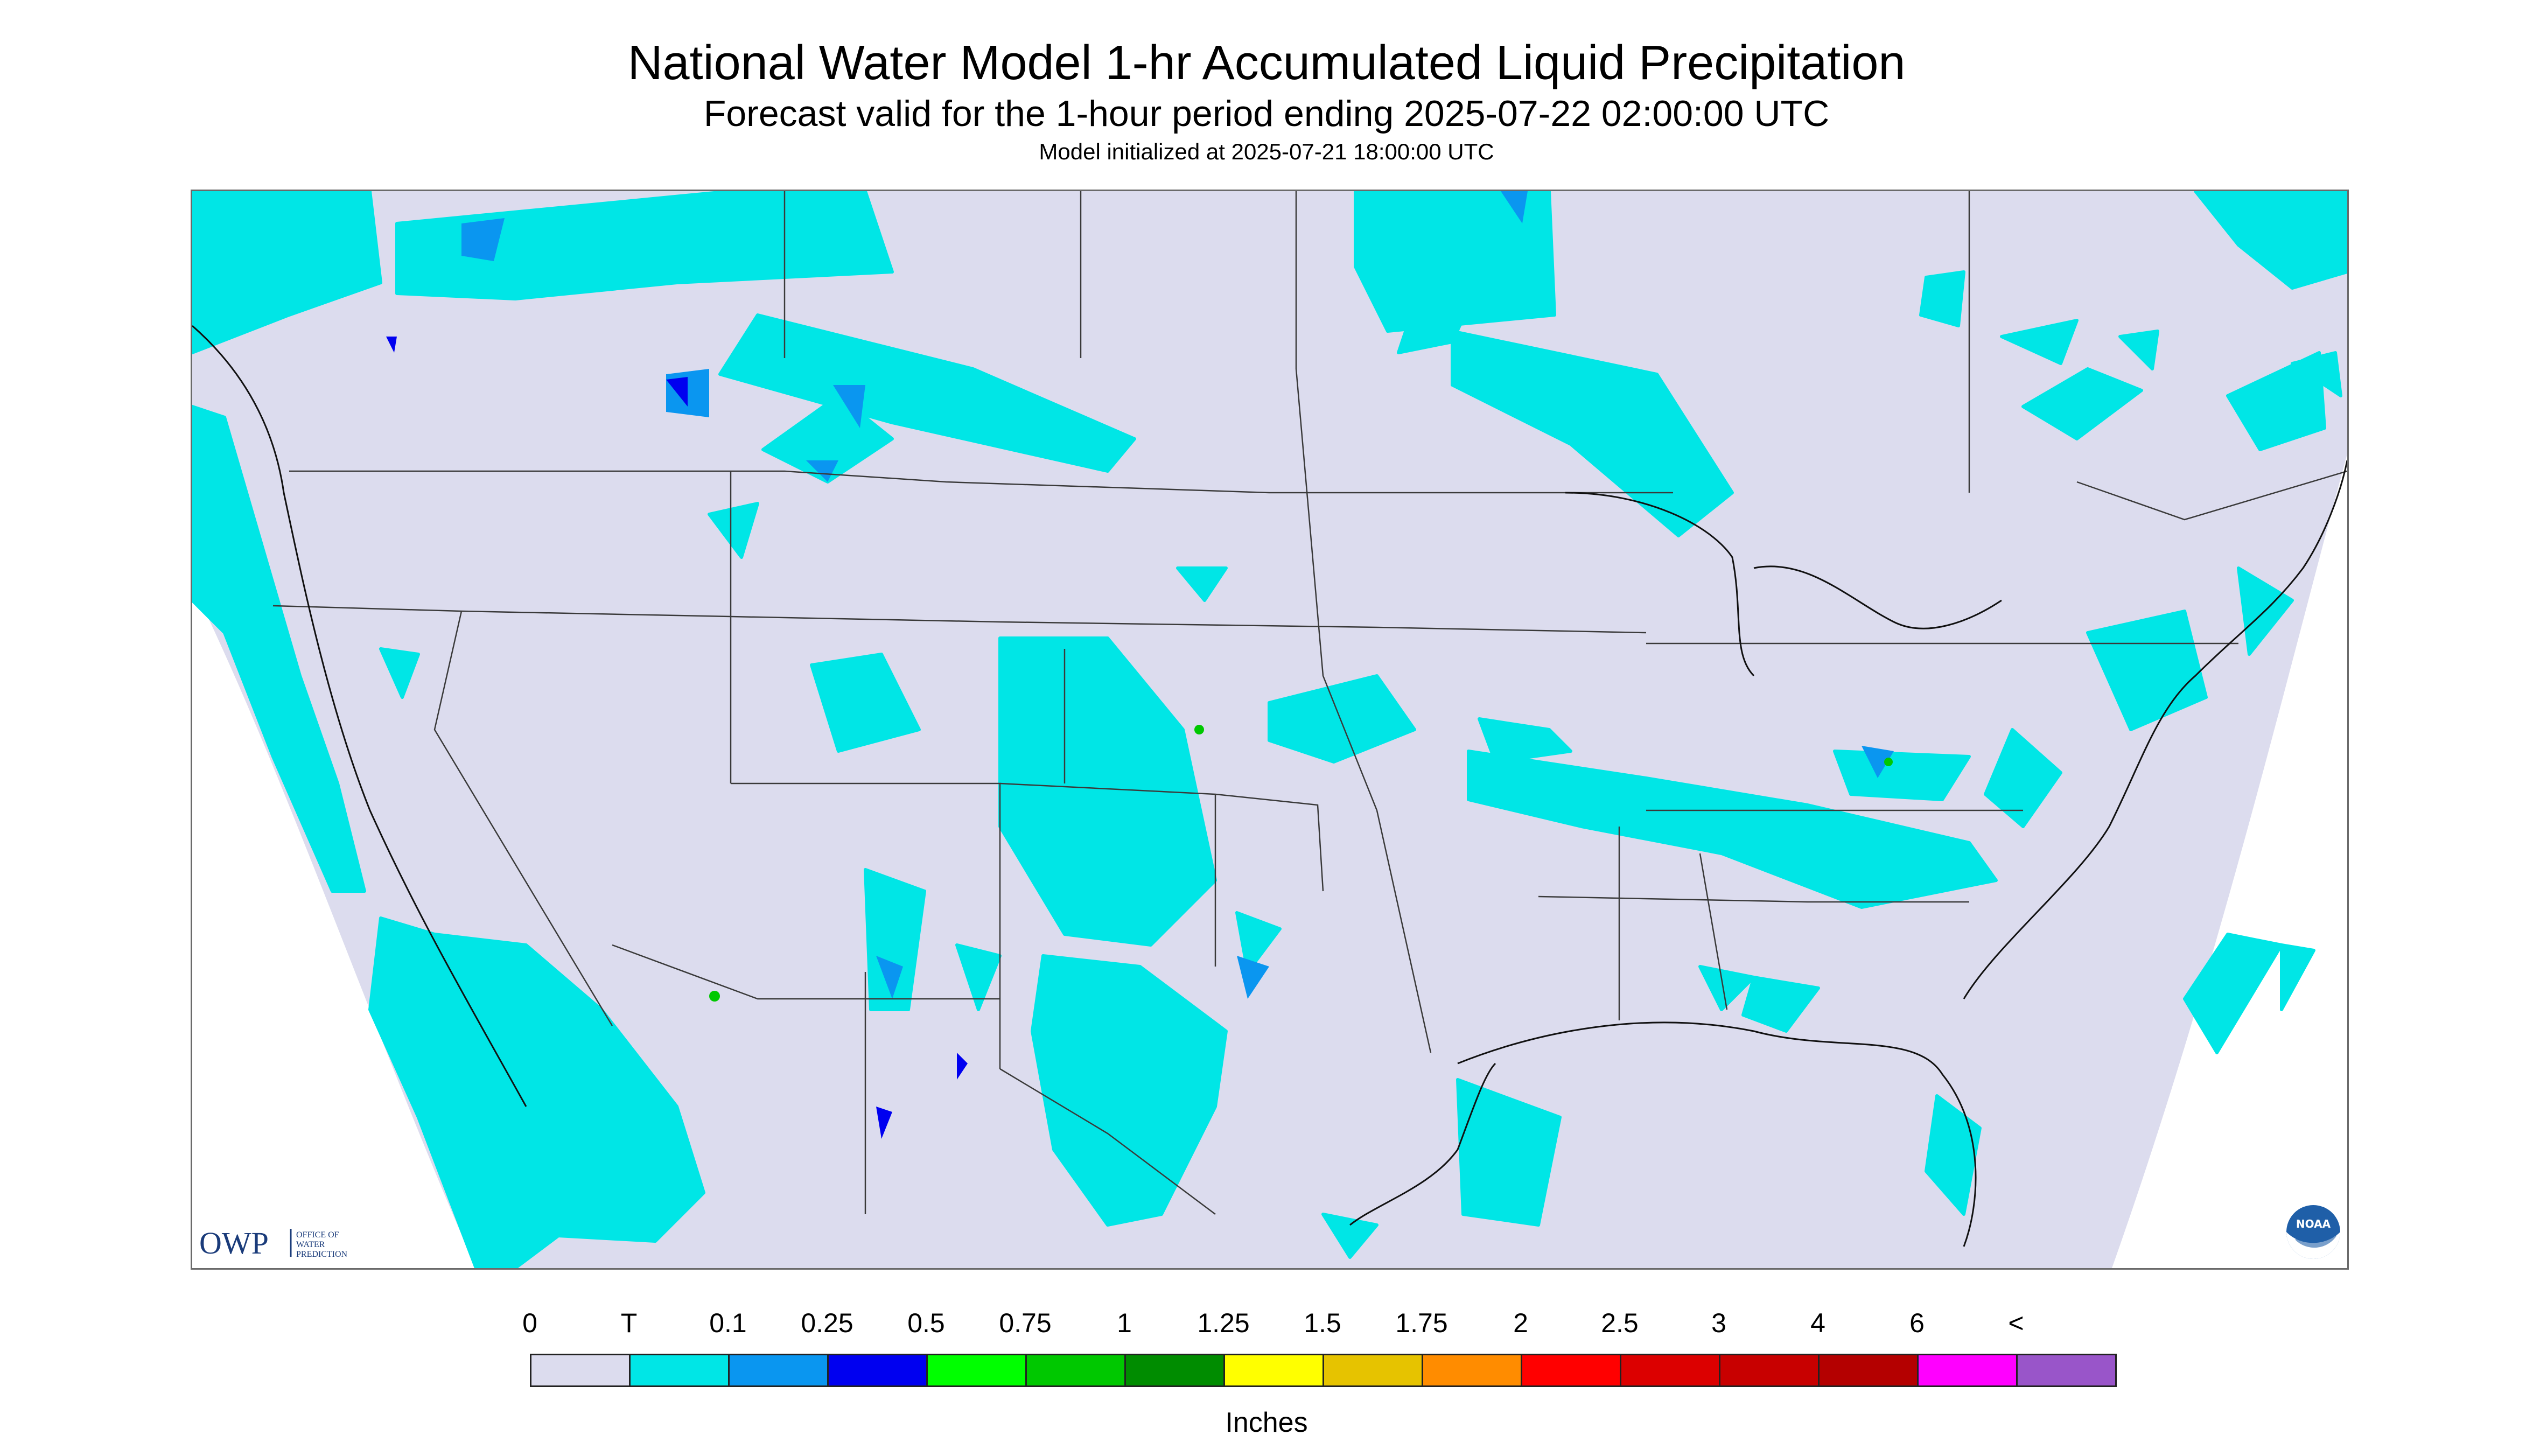  What do you see at coordinates (1818, 1323) in the screenshot?
I see `legend-tick-label: 4` at bounding box center [1818, 1323].